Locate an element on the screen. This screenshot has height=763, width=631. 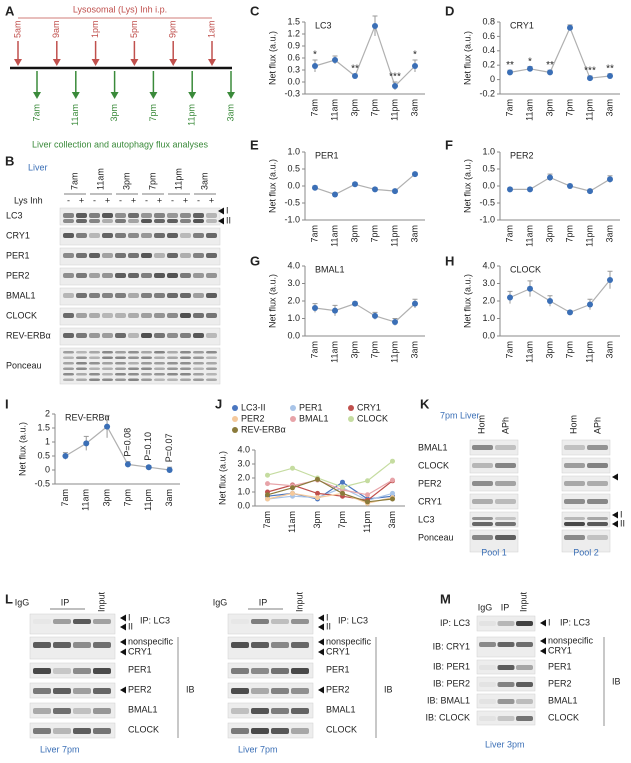
legend-label: BMAL1 is located at coordinates (314, 418).